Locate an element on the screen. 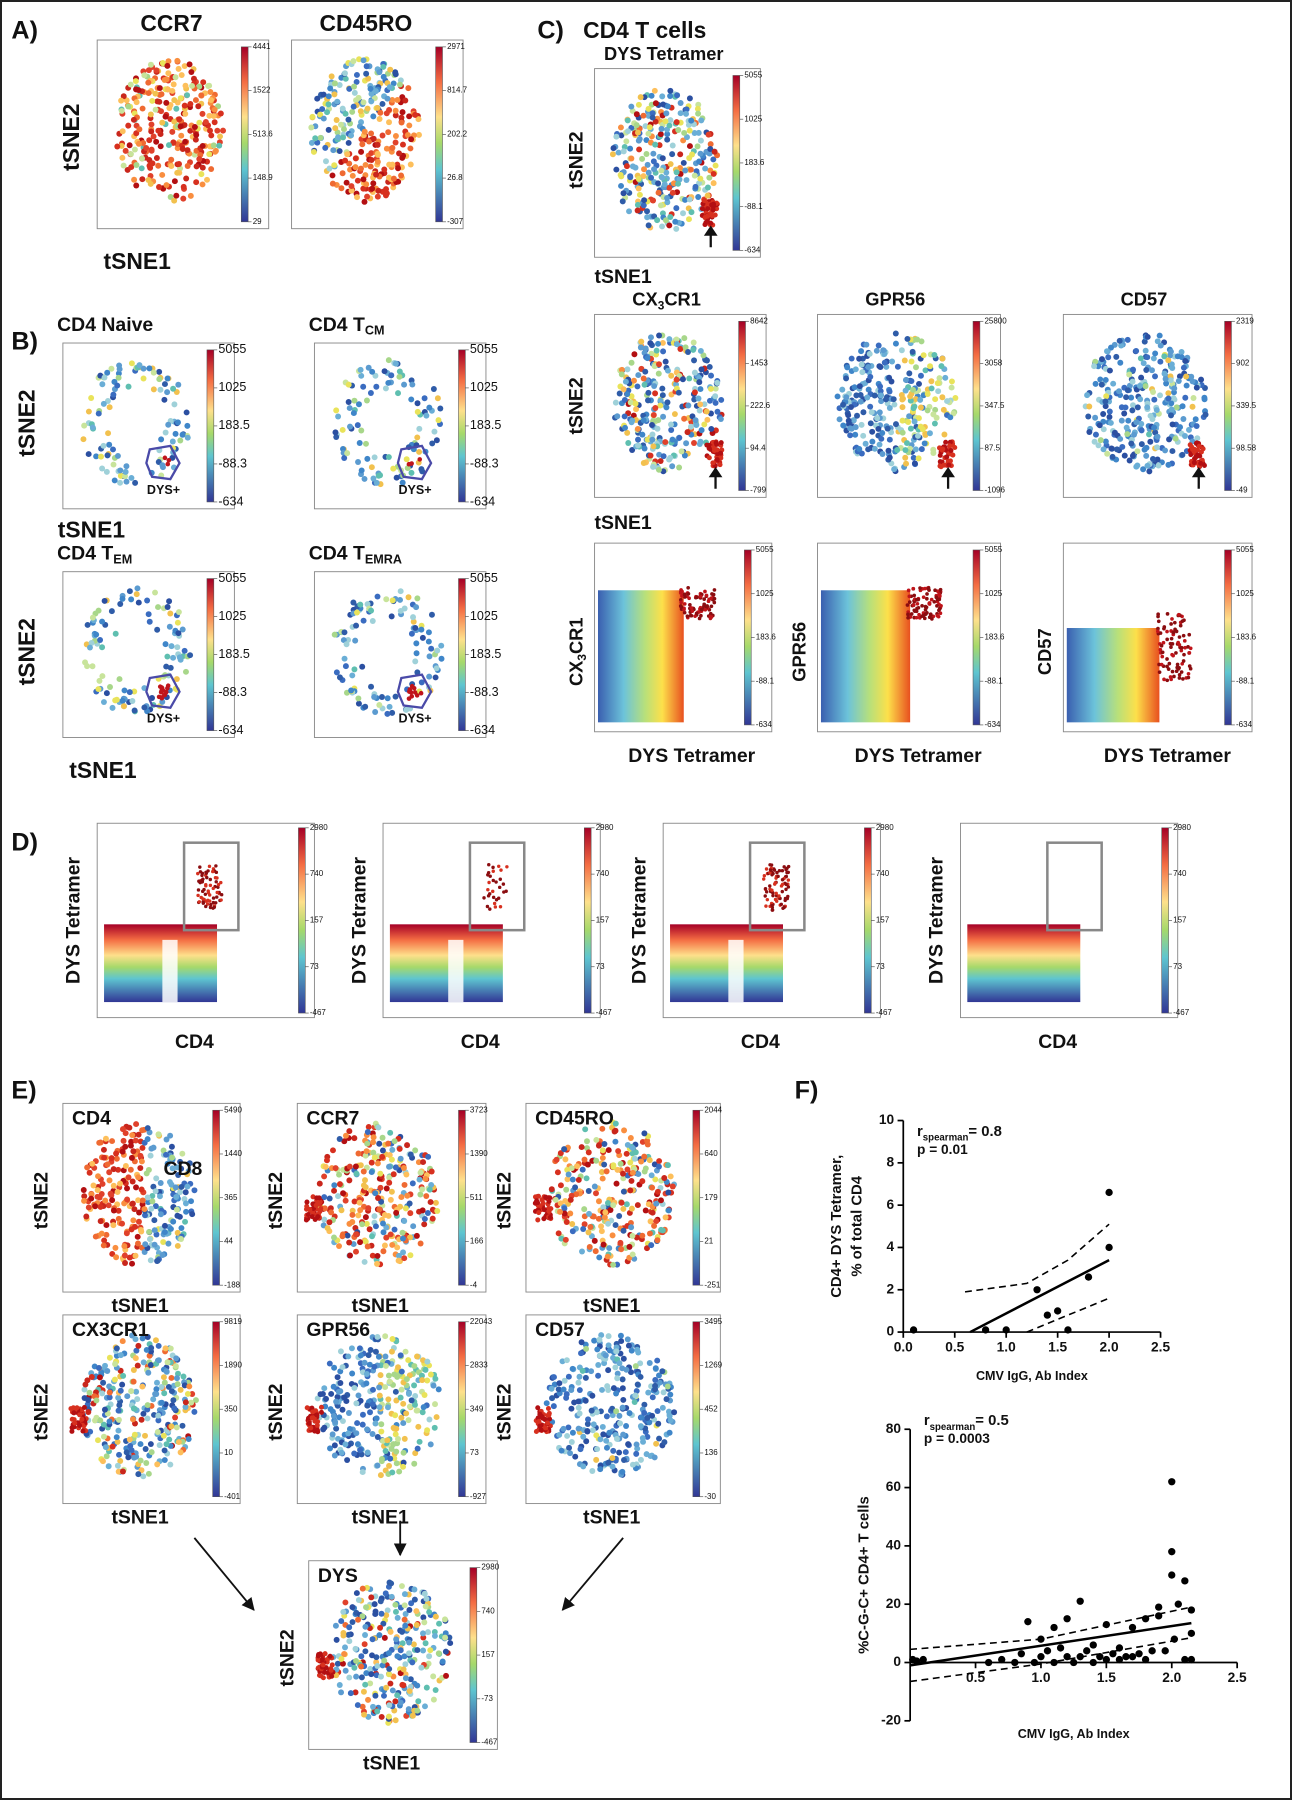  y-axis-label: DYS Tetramer is located at coordinates (73, 919).